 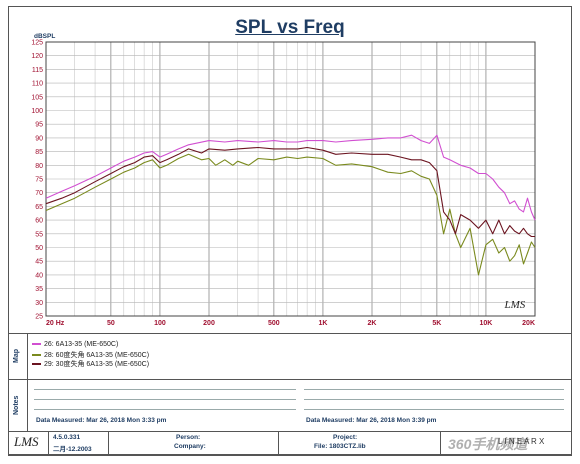 What do you see at coordinates (345, 437) in the screenshot?
I see `footer-project: Project:` at bounding box center [345, 437].